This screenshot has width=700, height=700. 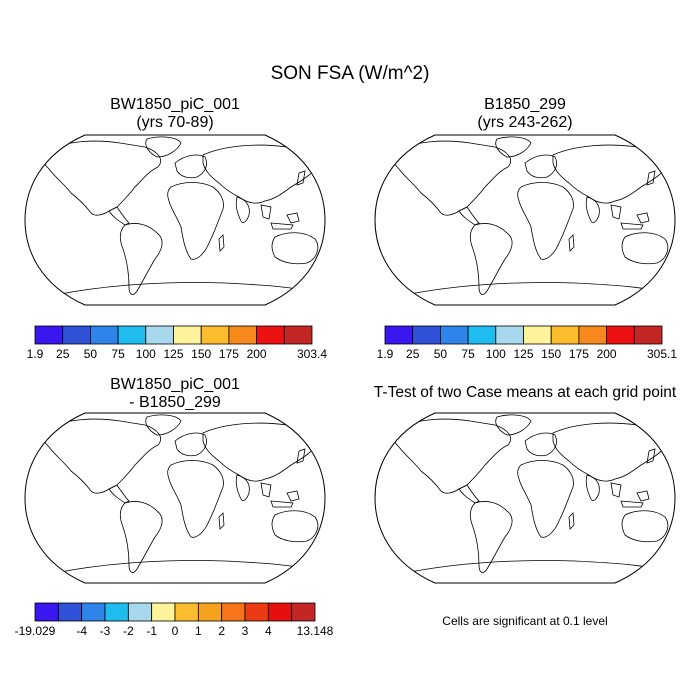 What do you see at coordinates (525, 621) in the screenshot?
I see `significance-note: Cells are significant at 0.1 level` at bounding box center [525, 621].